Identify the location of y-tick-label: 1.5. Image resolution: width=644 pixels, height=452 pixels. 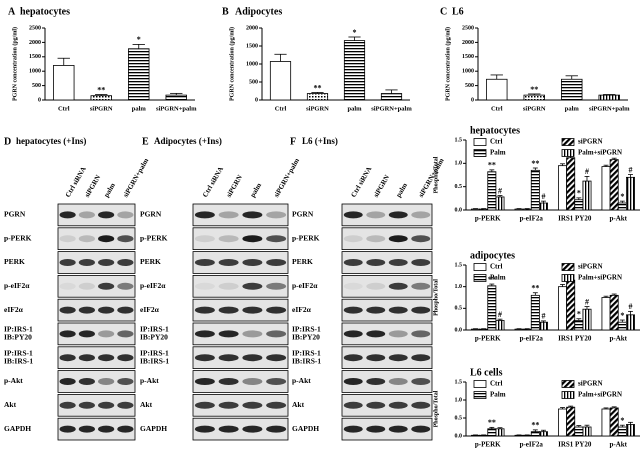
(459, 382).